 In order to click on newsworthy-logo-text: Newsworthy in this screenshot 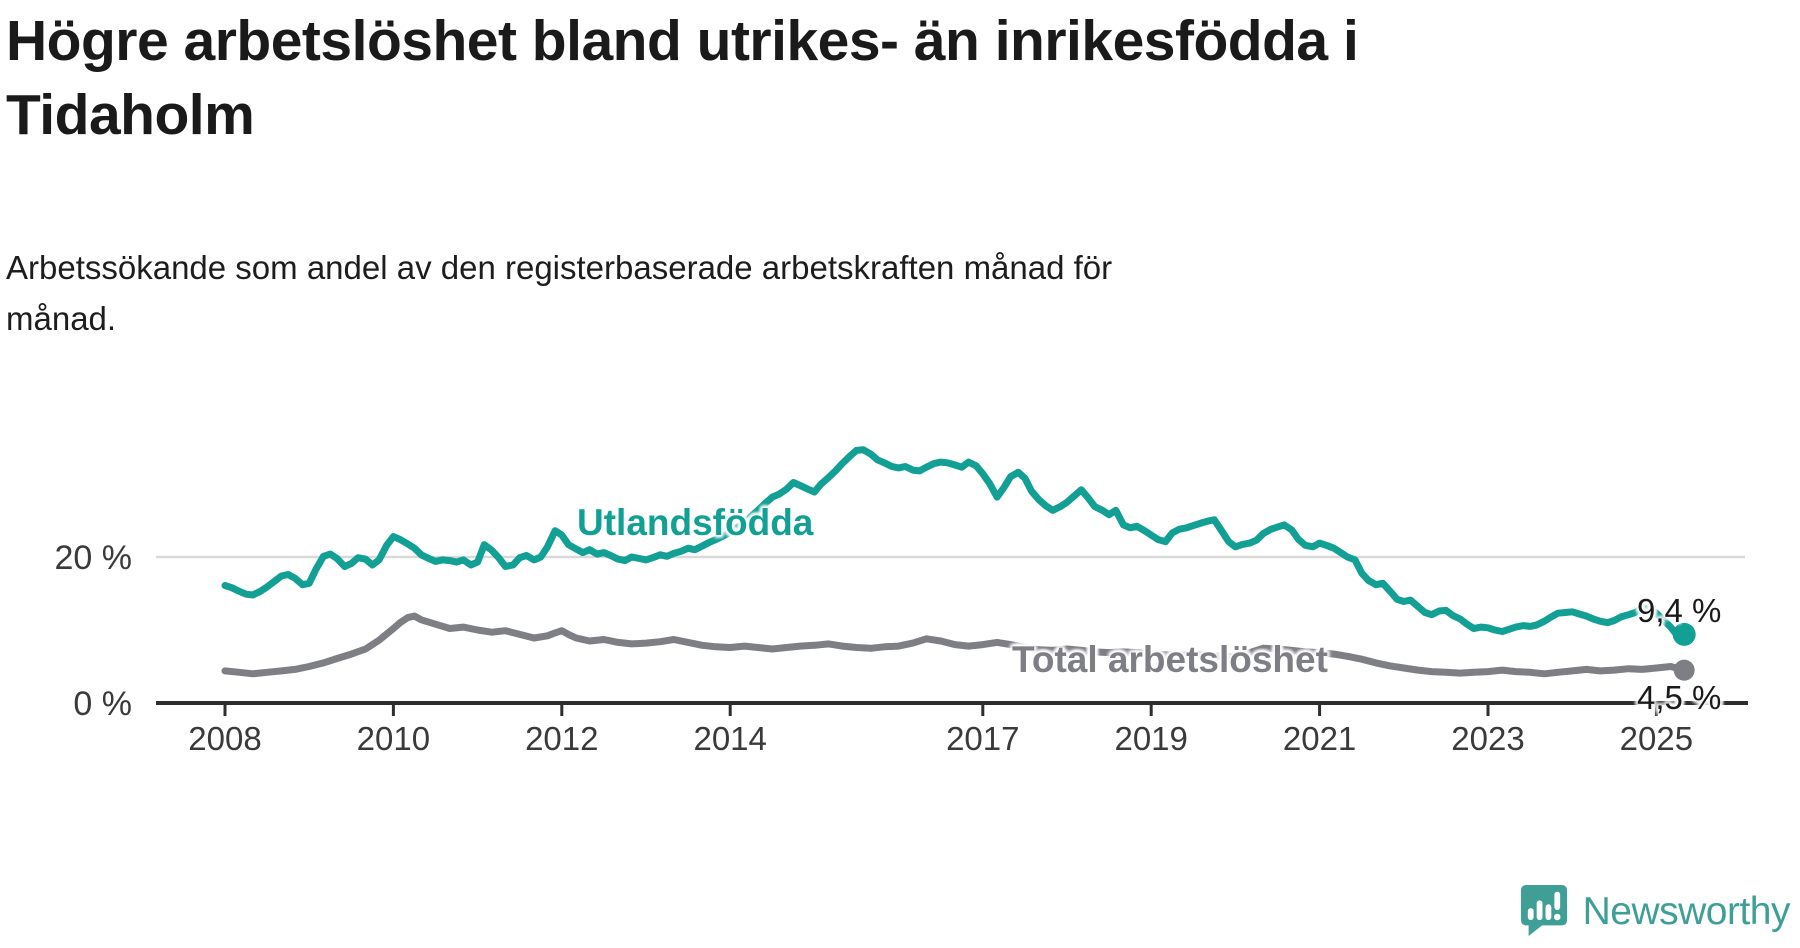, I will do `click(1686, 911)`.